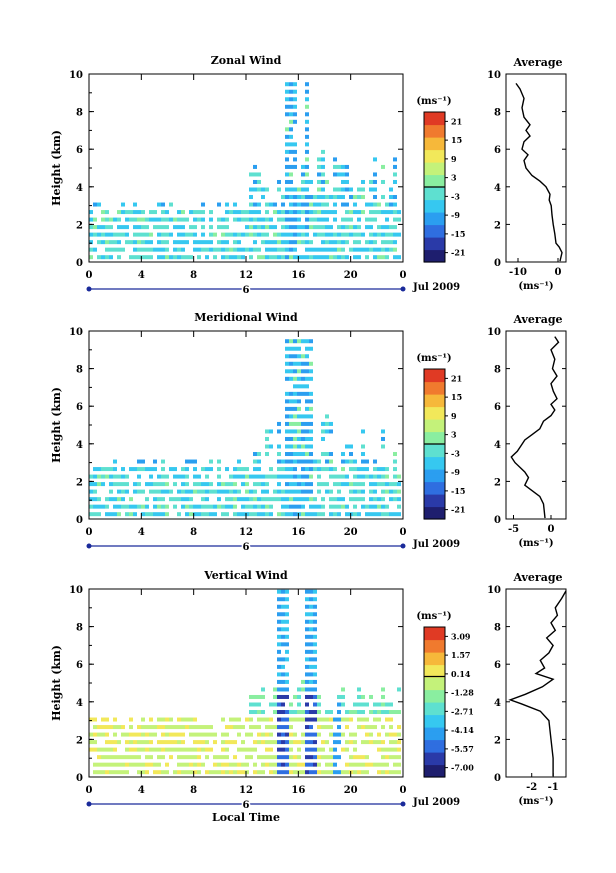 The height and width of the screenshot is (873, 616). I want to click on colorbar-unit: (ms⁻¹), so click(433, 616).